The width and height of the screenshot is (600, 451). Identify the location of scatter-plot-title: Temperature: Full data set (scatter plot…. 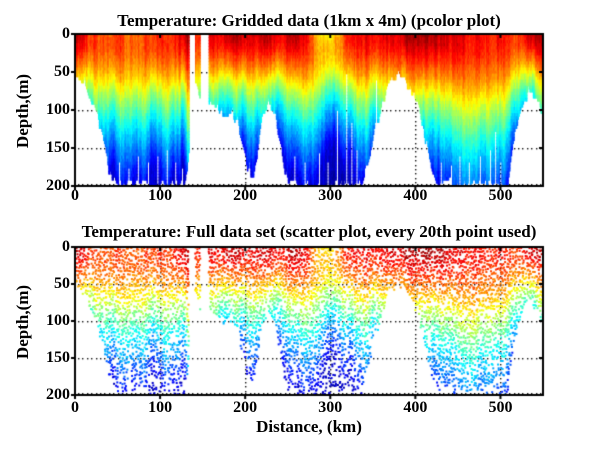
(309, 231).